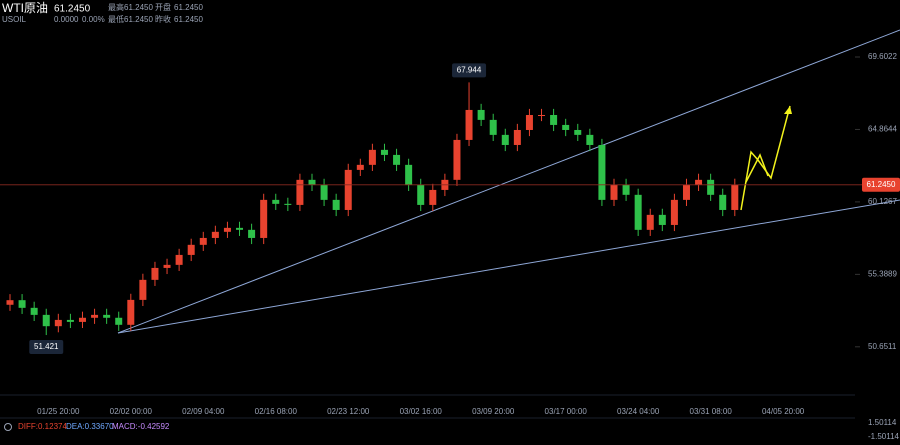  What do you see at coordinates (882, 129) in the screenshot?
I see `y-tick-label: 64.8644` at bounding box center [882, 129].